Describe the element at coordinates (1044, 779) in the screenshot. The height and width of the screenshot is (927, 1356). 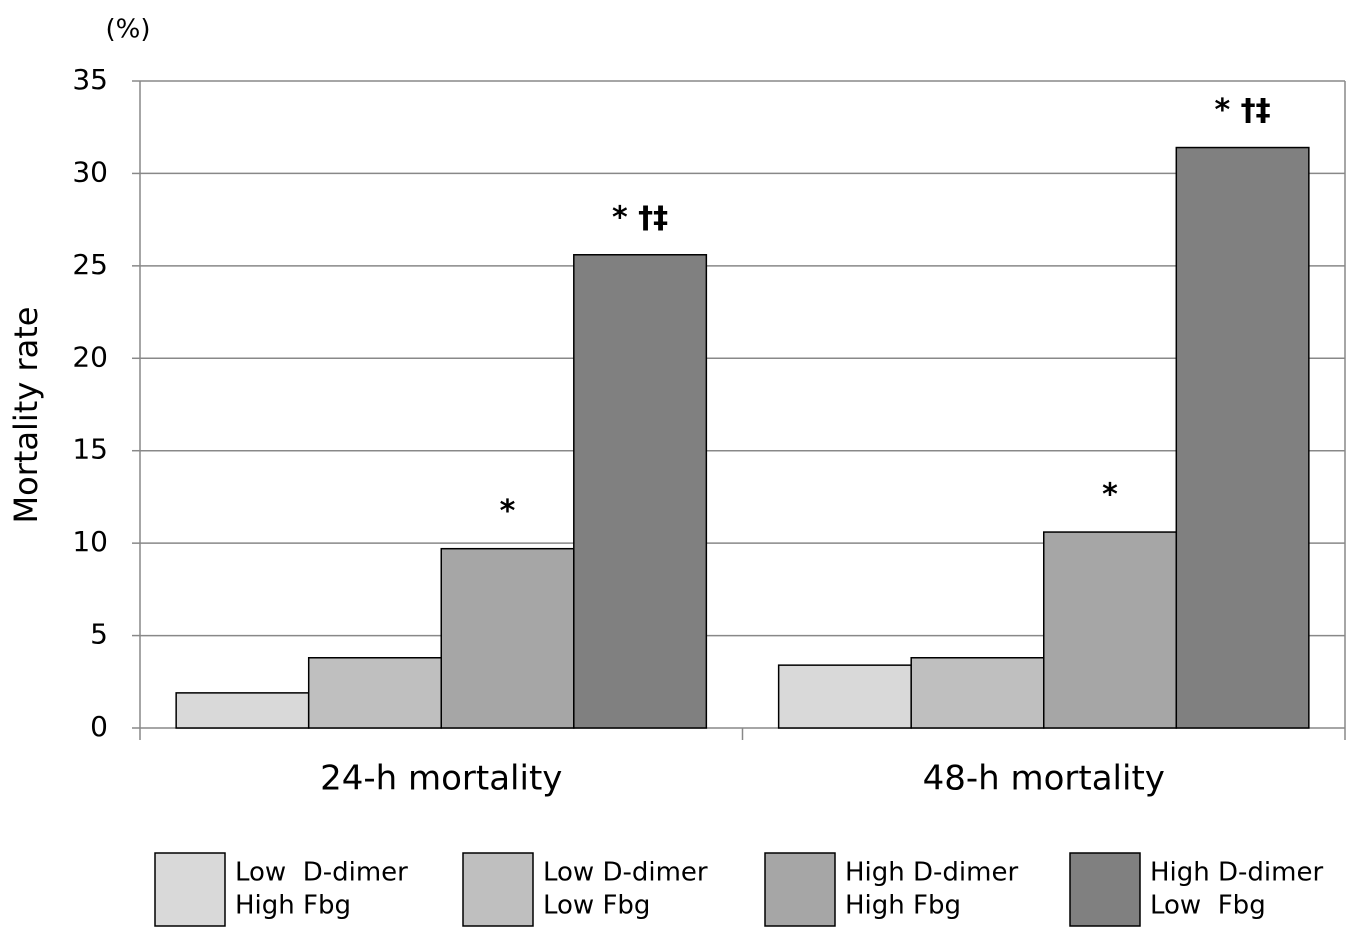
I see `x-tick-label: 48-h mortality` at that location.